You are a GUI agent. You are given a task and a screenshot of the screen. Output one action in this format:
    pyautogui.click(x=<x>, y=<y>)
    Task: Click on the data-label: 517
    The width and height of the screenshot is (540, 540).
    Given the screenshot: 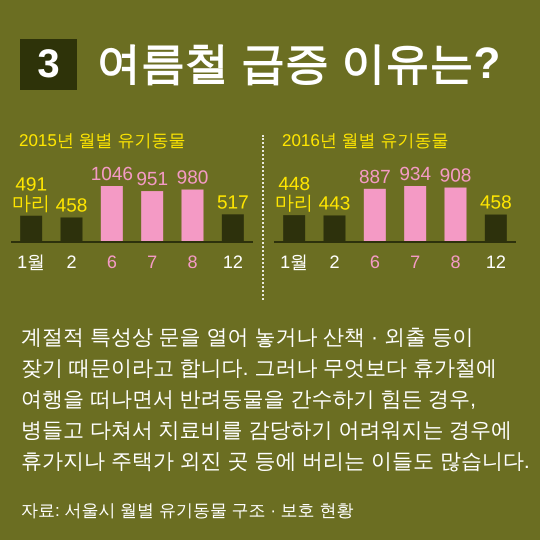 What is the action you would take?
    pyautogui.click(x=232, y=203)
    